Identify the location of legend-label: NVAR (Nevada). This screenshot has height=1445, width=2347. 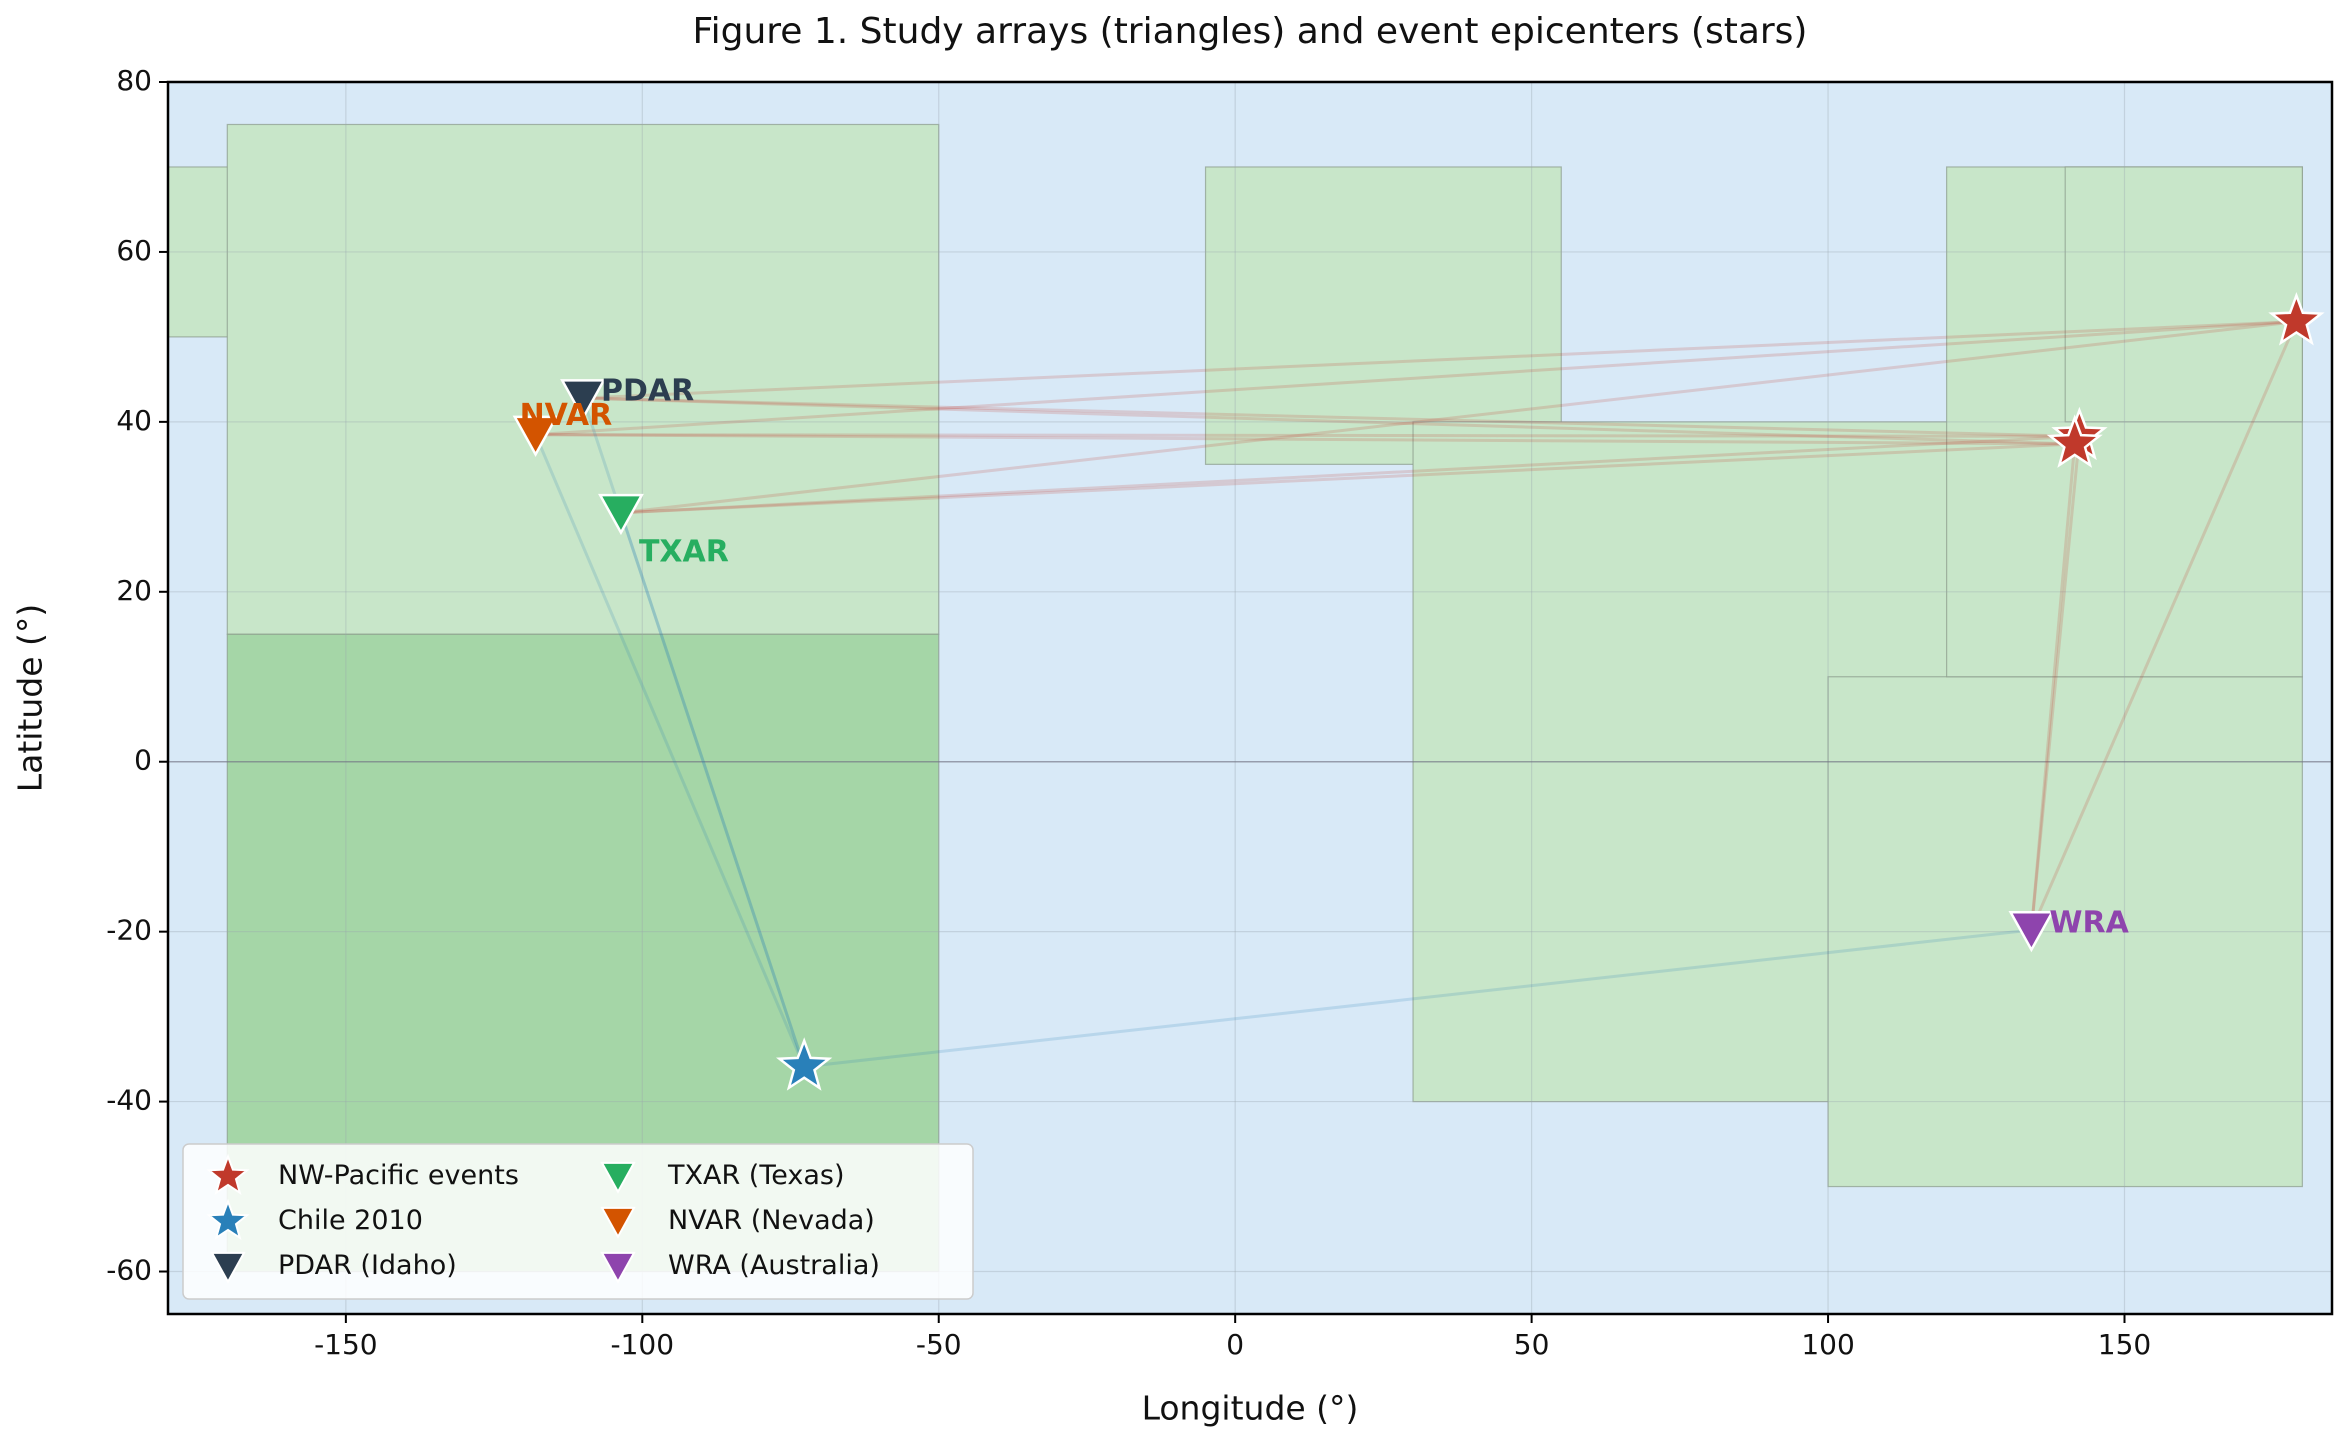
(771, 1220).